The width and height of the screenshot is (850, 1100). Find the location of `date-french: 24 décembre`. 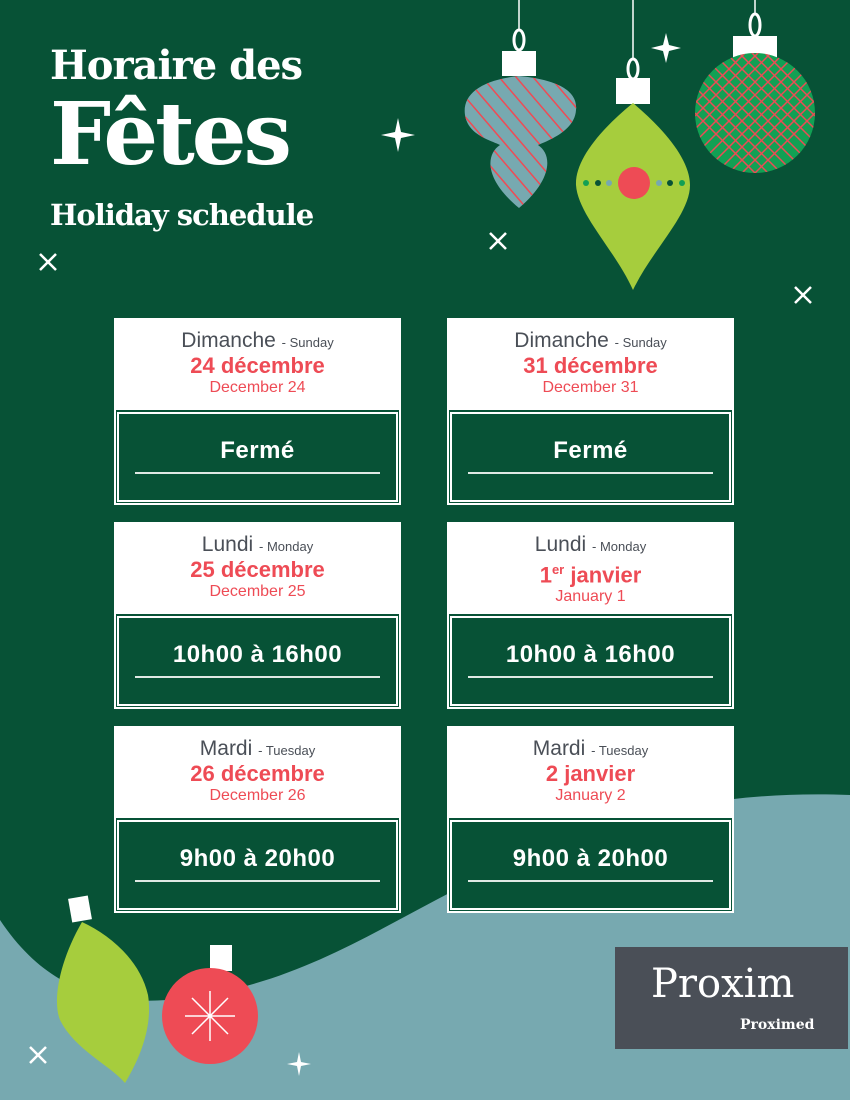

date-french: 24 décembre is located at coordinates (257, 365).